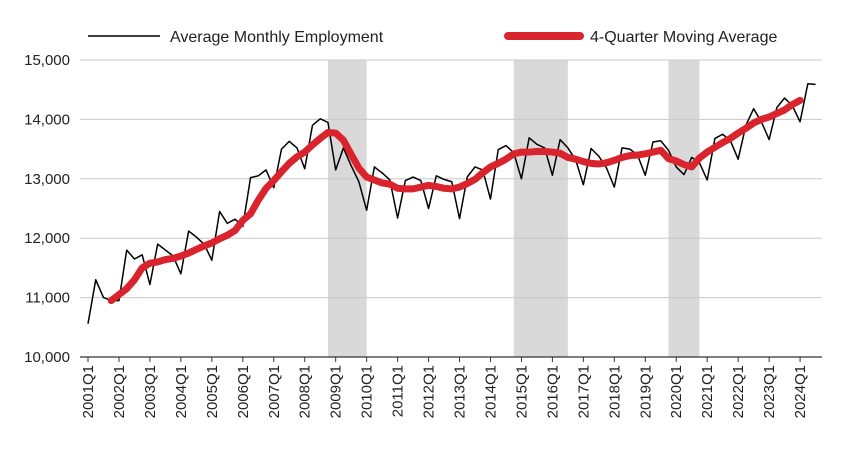  Describe the element at coordinates (490, 391) in the screenshot. I see `x-tick-label: 2014Q1` at that location.